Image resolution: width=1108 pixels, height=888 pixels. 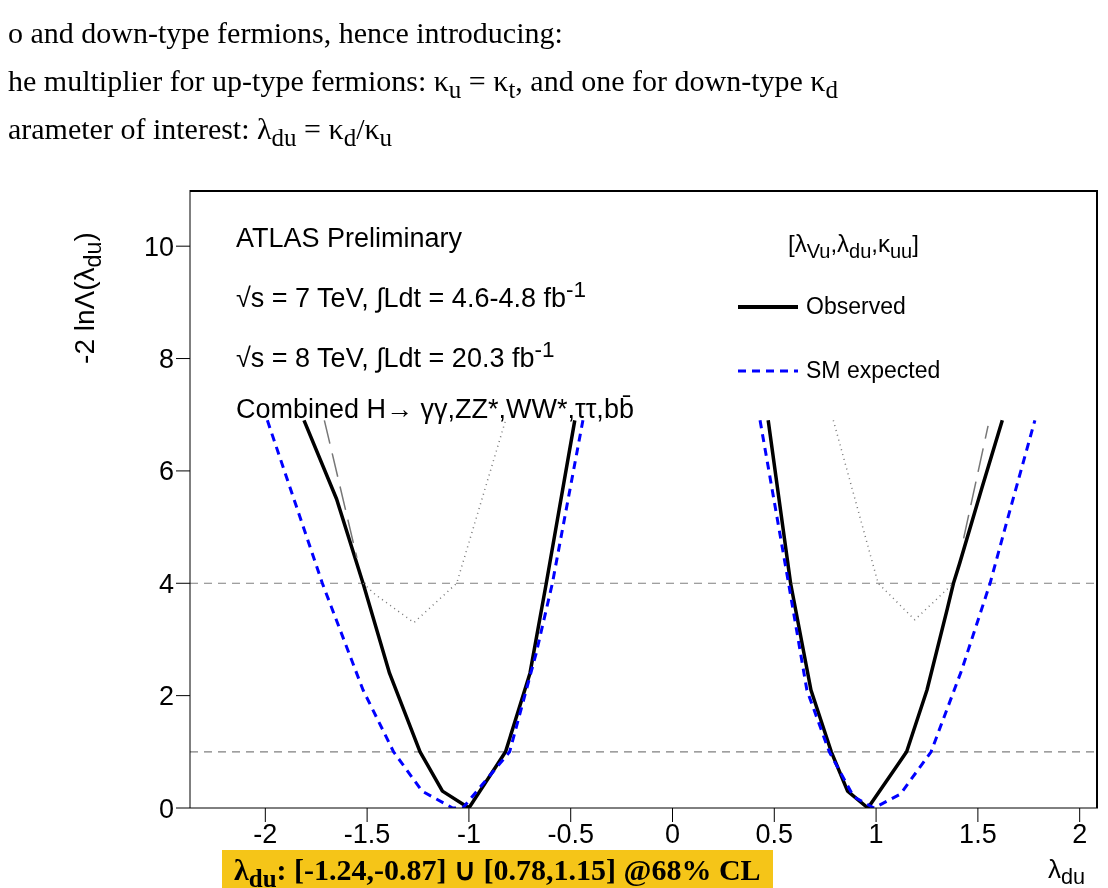 What do you see at coordinates (570, 834) in the screenshot?
I see `x-tick-label: -0.5` at bounding box center [570, 834].